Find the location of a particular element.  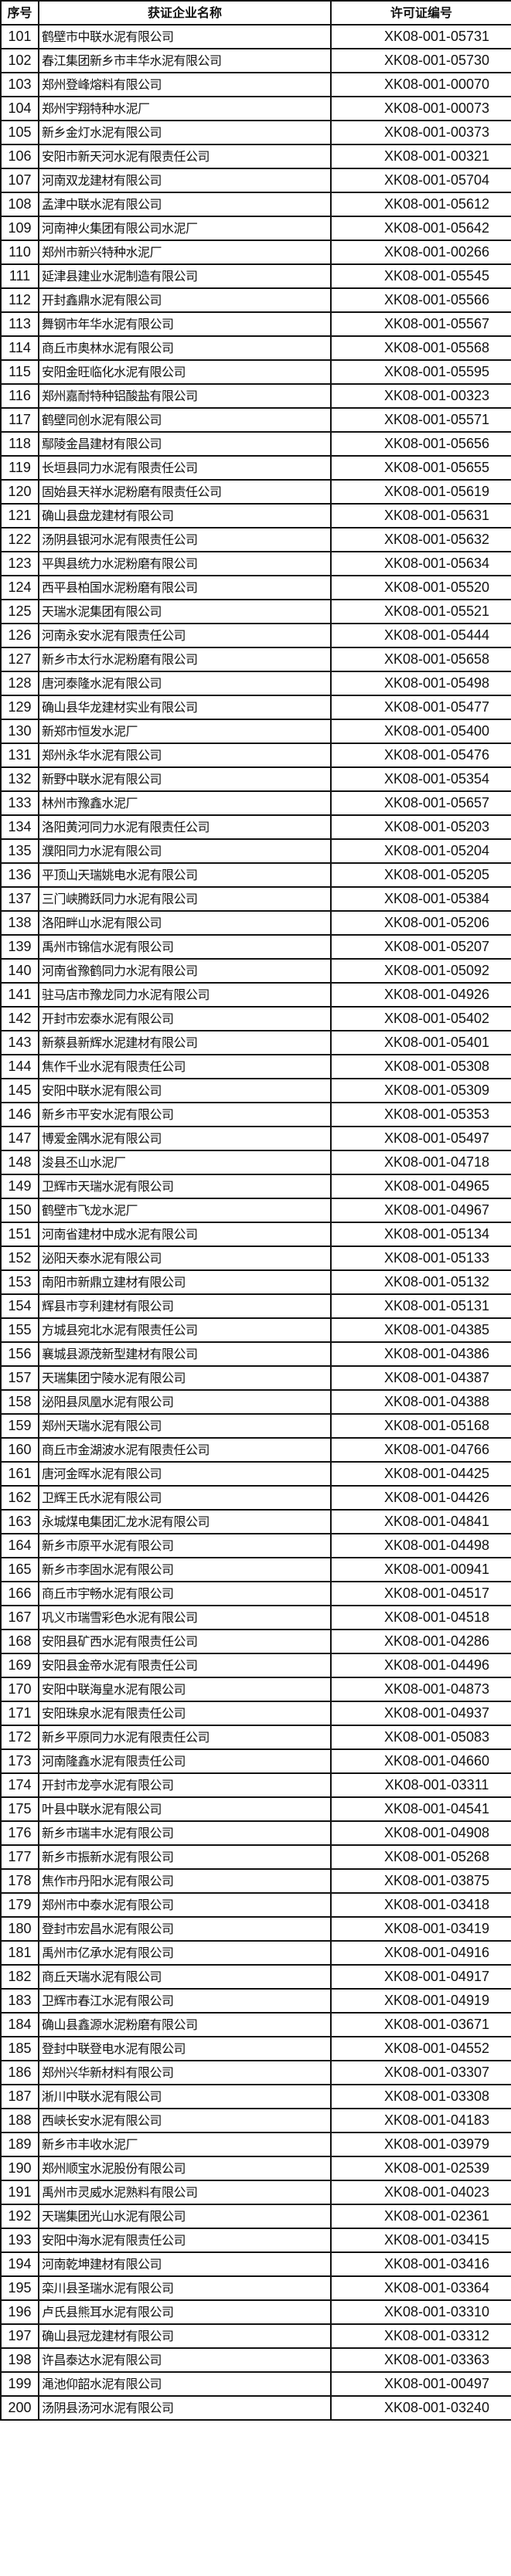

serial-cell: 102 is located at coordinates (19, 60).